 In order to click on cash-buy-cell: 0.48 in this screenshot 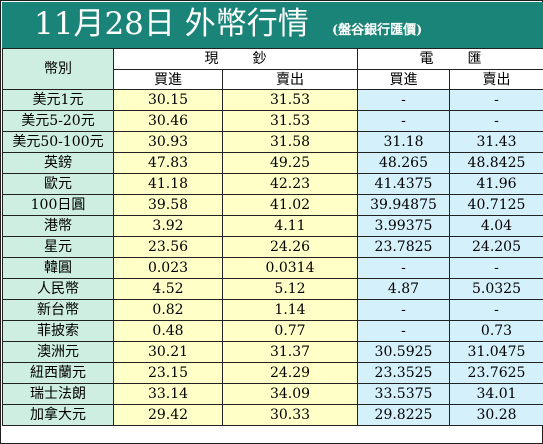, I will do `click(168, 331)`.